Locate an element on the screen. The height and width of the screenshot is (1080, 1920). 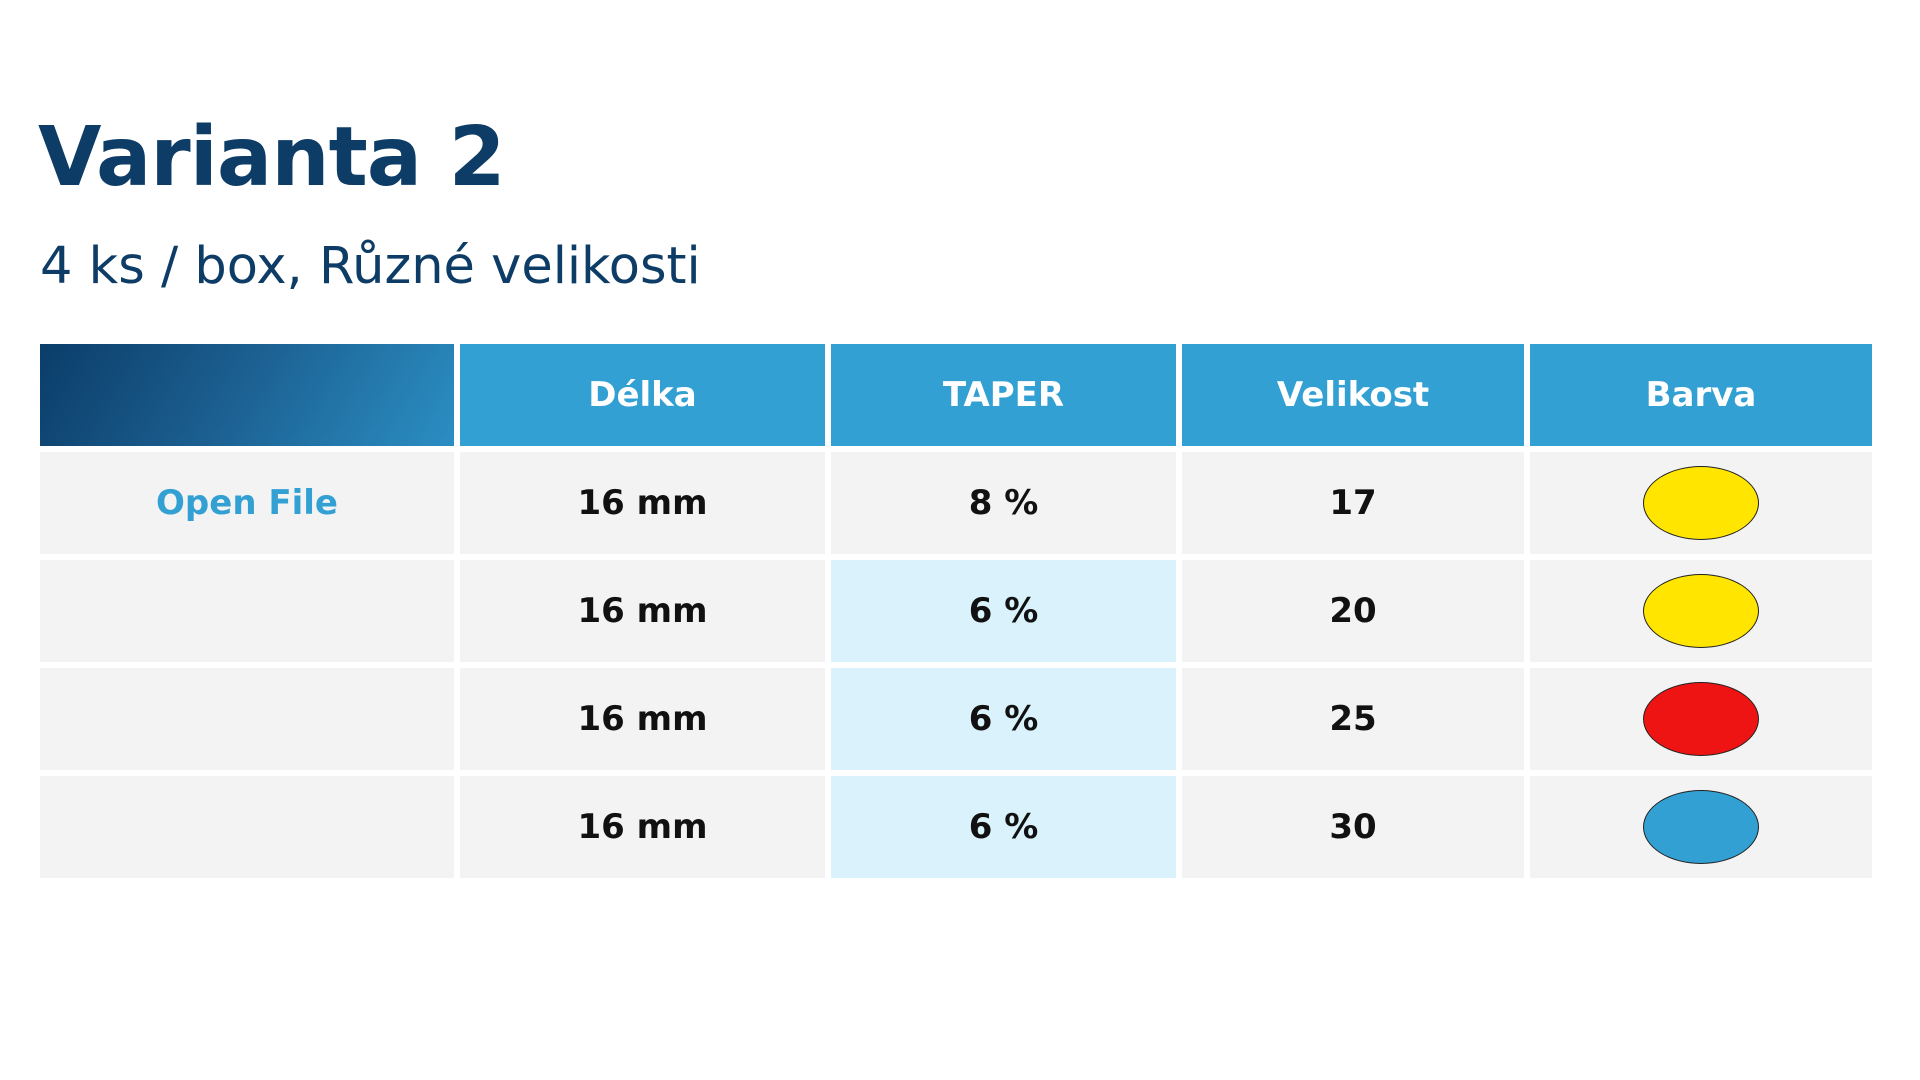
color-dot-red is located at coordinates (1701, 719).